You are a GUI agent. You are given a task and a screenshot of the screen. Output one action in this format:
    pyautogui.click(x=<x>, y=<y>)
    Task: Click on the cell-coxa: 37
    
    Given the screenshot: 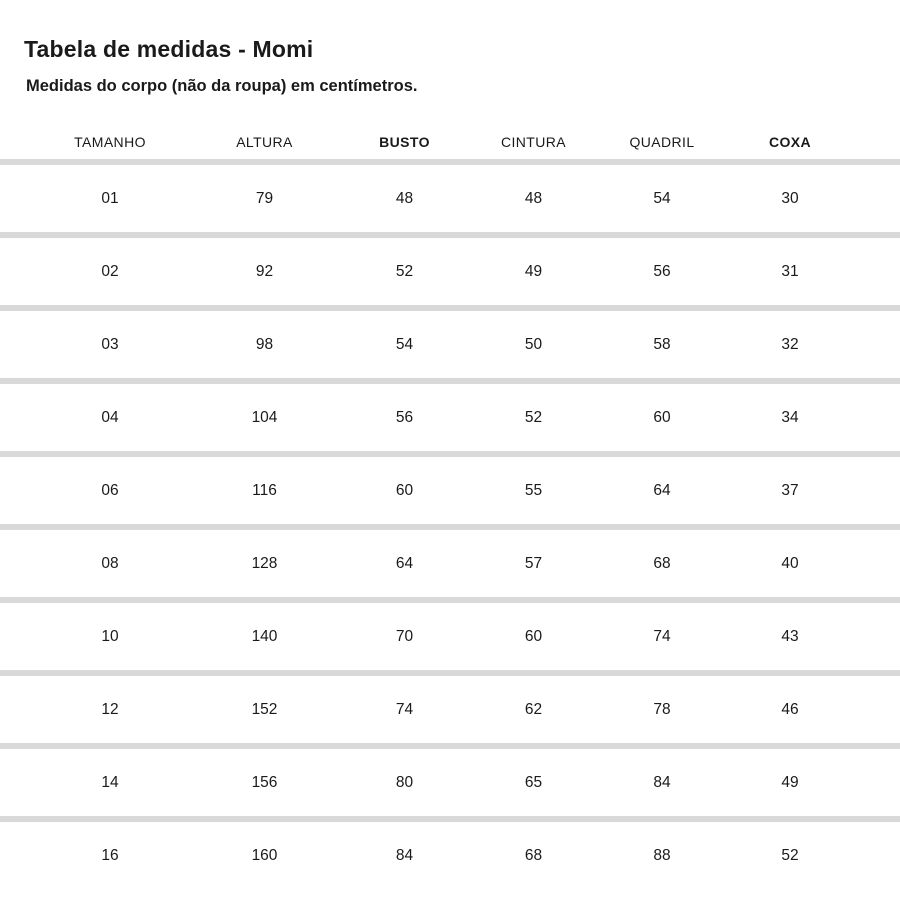 What is the action you would take?
    pyautogui.click(x=790, y=490)
    